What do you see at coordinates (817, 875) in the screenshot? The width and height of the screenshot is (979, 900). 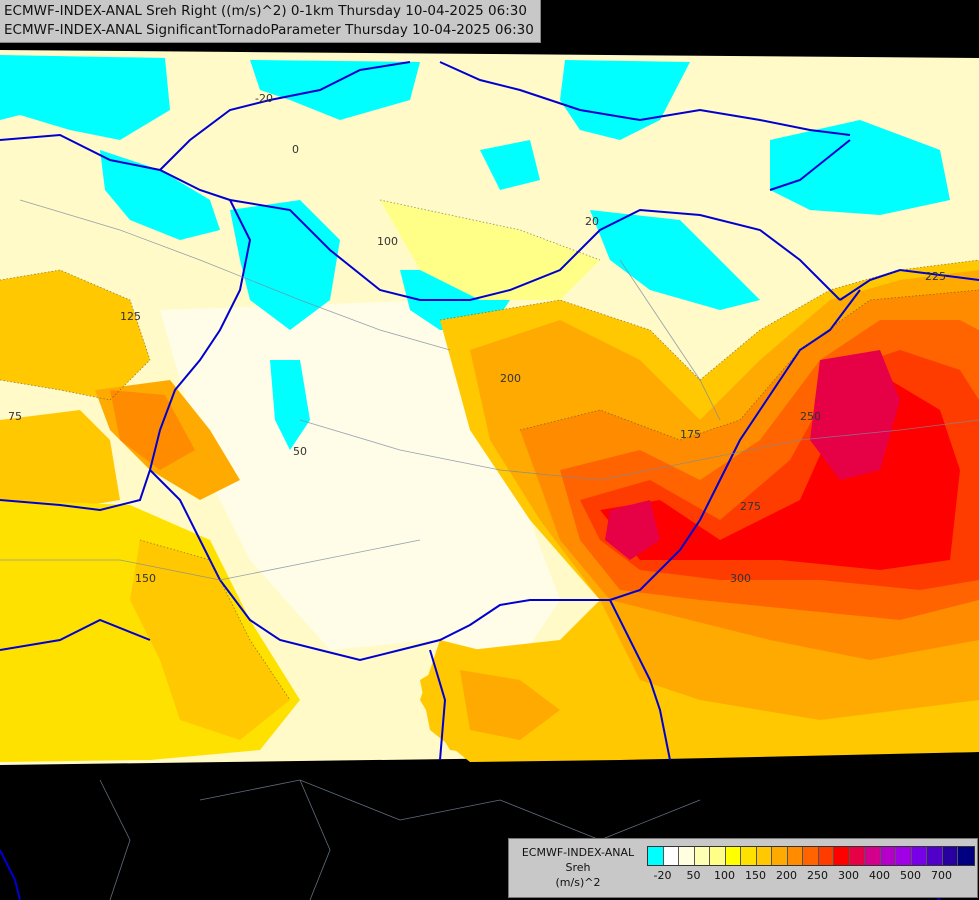 I see `legend-tick: 250` at bounding box center [817, 875].